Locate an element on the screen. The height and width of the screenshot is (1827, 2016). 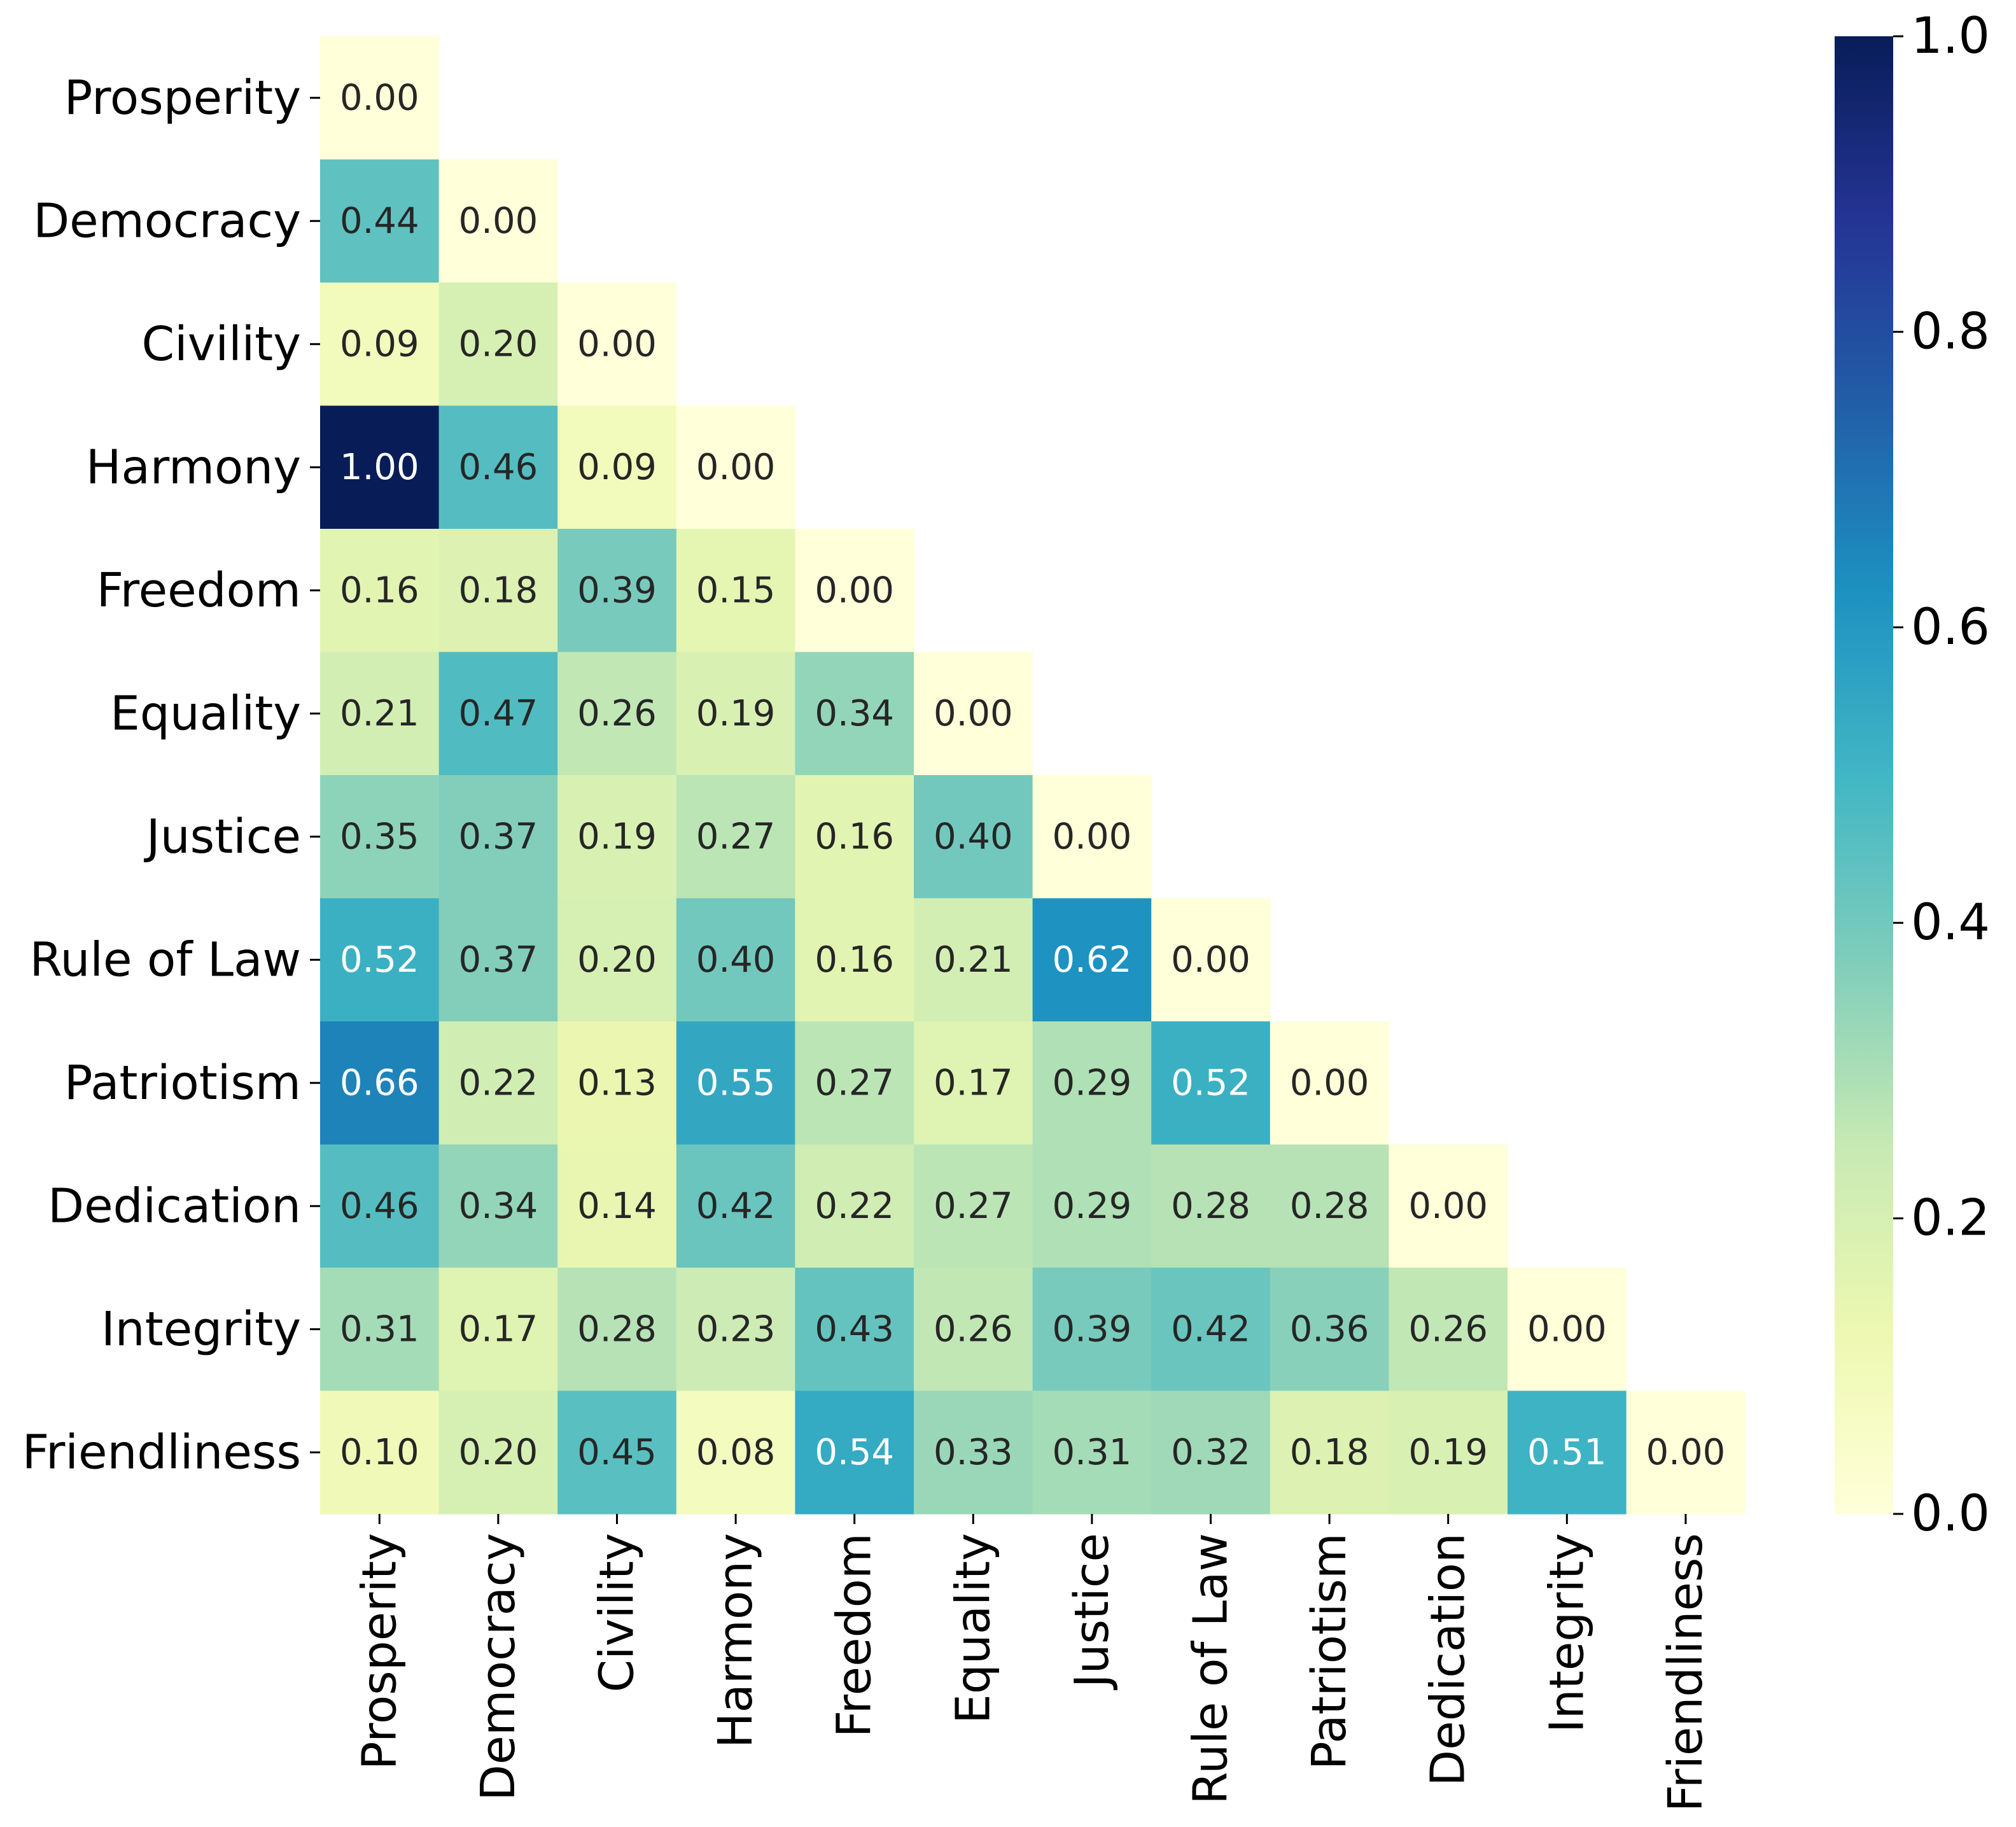
y-tick-label: Equality is located at coordinates (205, 713).